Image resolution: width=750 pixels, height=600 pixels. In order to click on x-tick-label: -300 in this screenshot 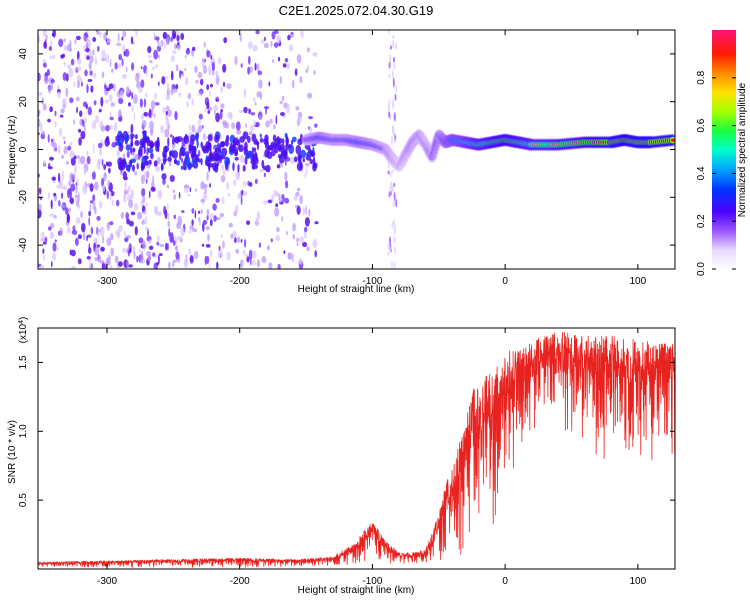, I will do `click(107, 581)`.